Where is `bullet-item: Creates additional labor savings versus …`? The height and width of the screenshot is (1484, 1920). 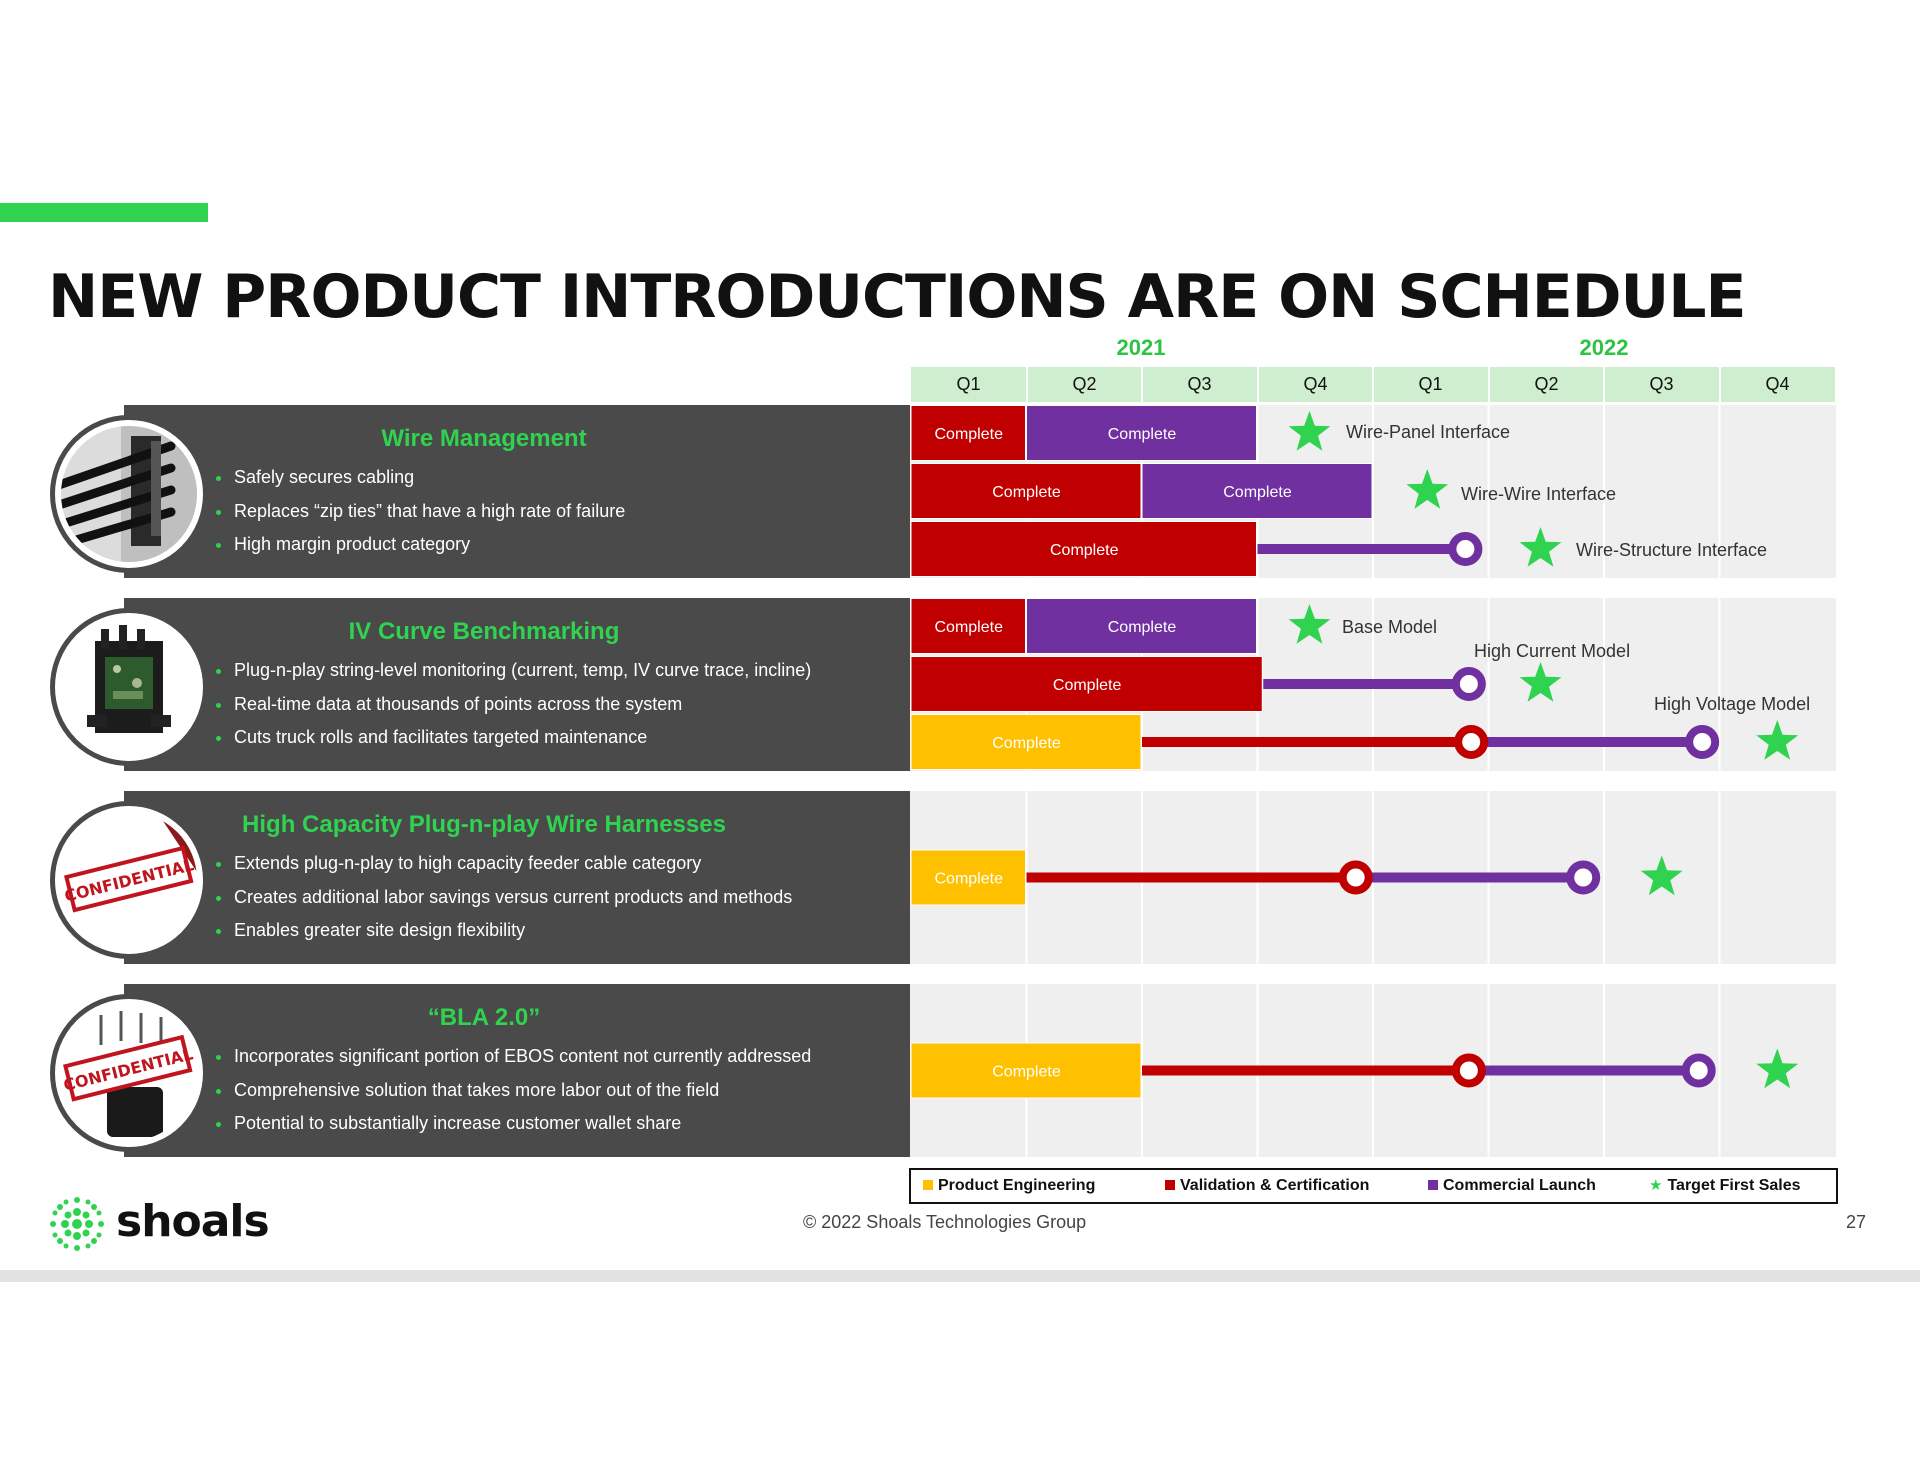 bullet-item: Creates additional labor savings versus … is located at coordinates (504, 898).